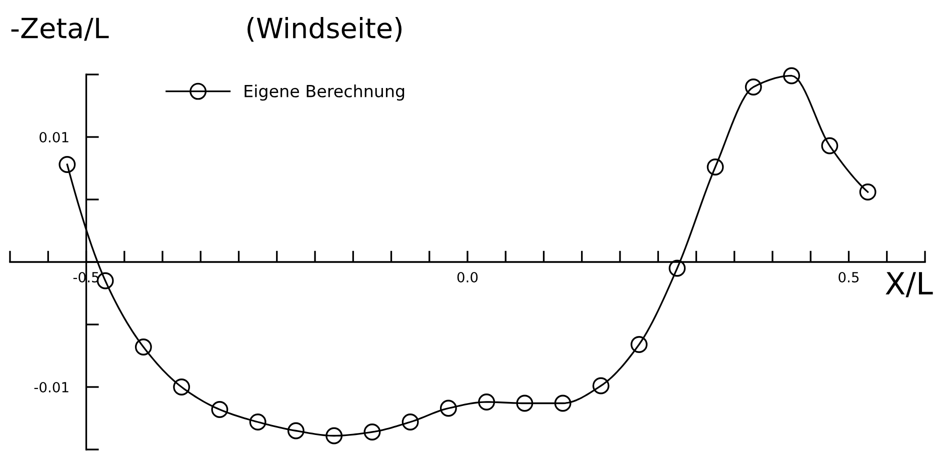  Describe the element at coordinates (909, 285) in the screenshot. I see `x-axis-title: X/L` at that location.